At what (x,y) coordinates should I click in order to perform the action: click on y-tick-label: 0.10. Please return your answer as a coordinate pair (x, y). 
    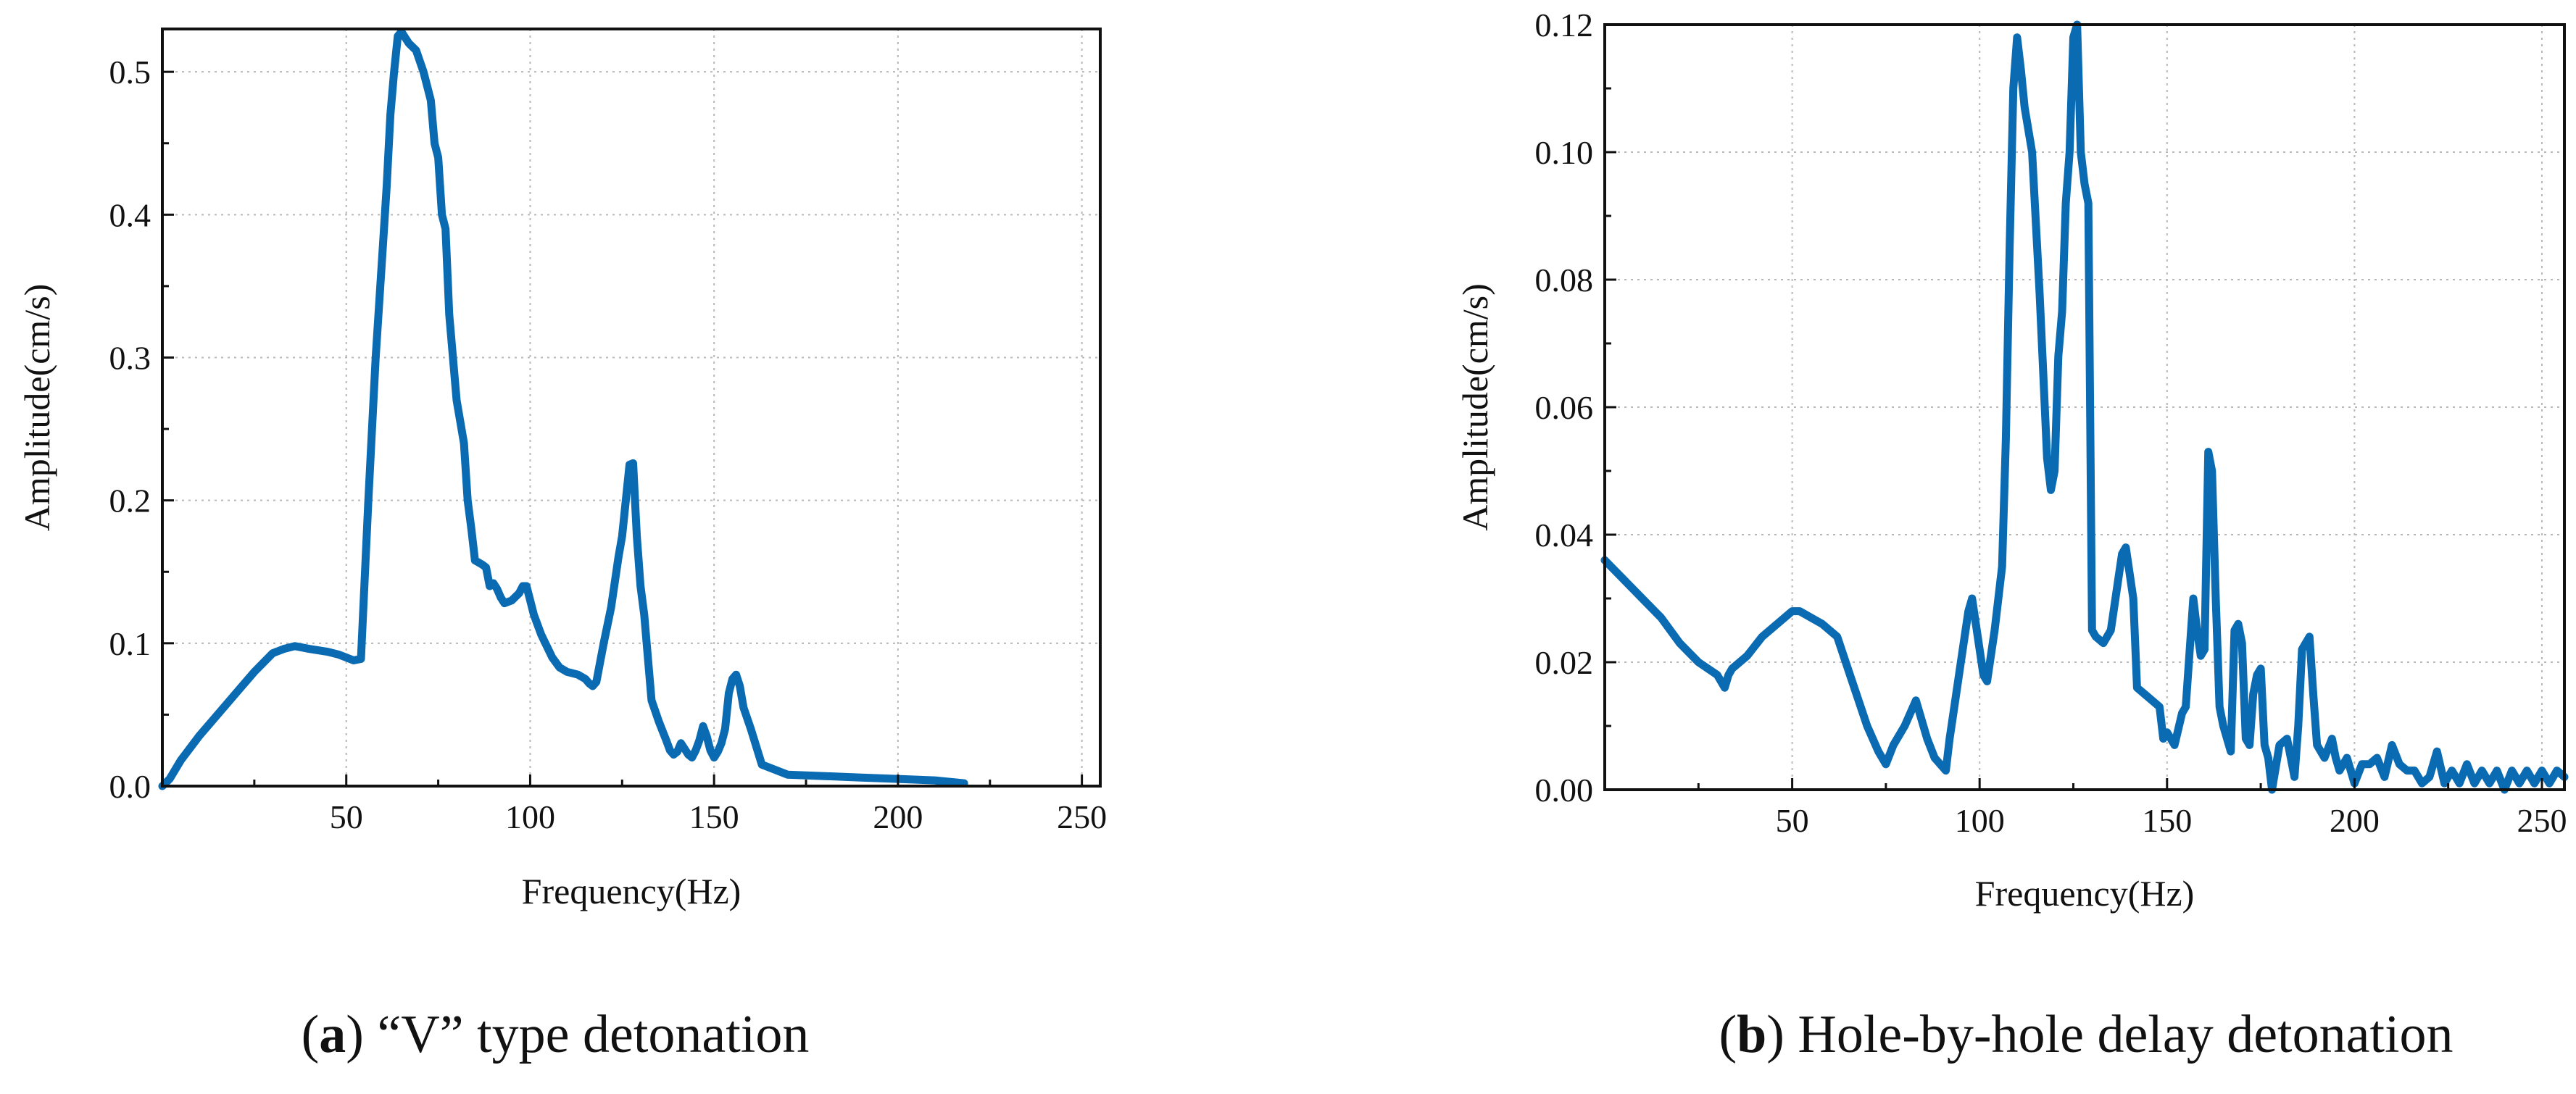
    Looking at the image, I should click on (1564, 152).